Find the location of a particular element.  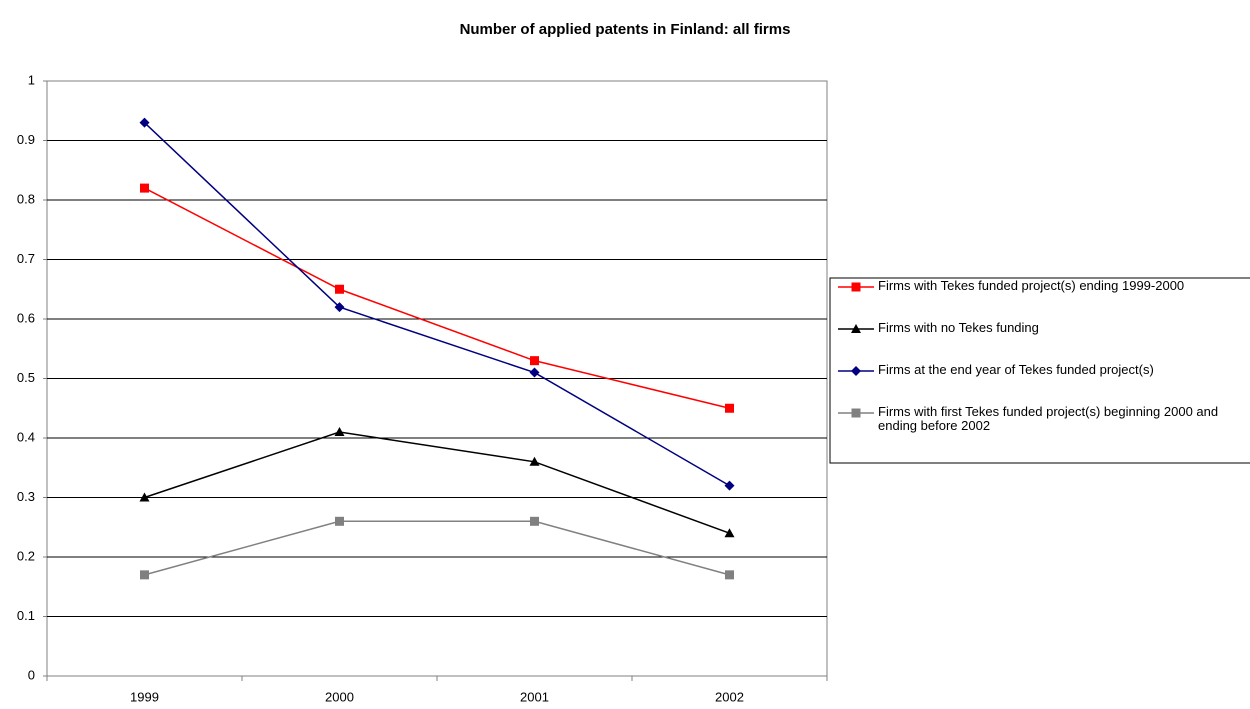

legend-label: Firms with no Tekes funding is located at coordinates (958, 327).